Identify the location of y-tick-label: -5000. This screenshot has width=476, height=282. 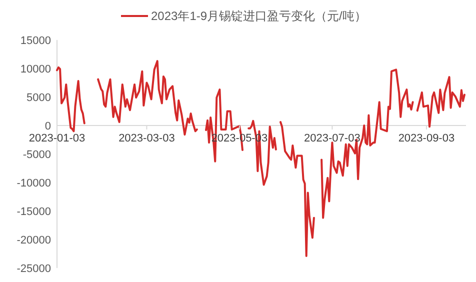
(36, 155).